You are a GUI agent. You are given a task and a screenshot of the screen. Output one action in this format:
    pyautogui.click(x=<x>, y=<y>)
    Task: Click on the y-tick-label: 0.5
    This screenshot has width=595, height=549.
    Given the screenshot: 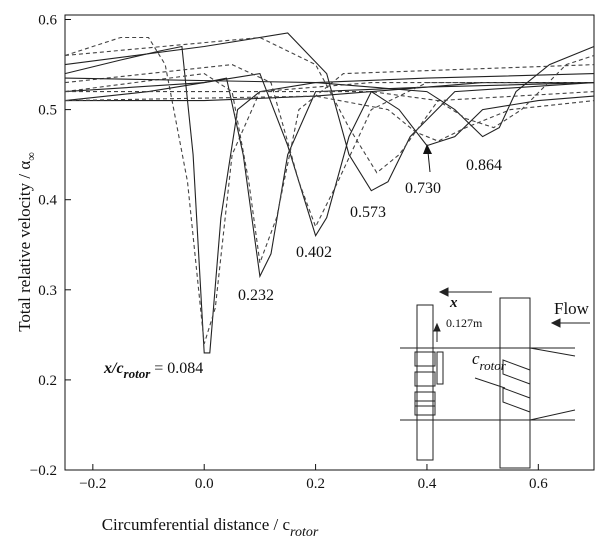 What is the action you would take?
    pyautogui.click(x=47, y=111)
    